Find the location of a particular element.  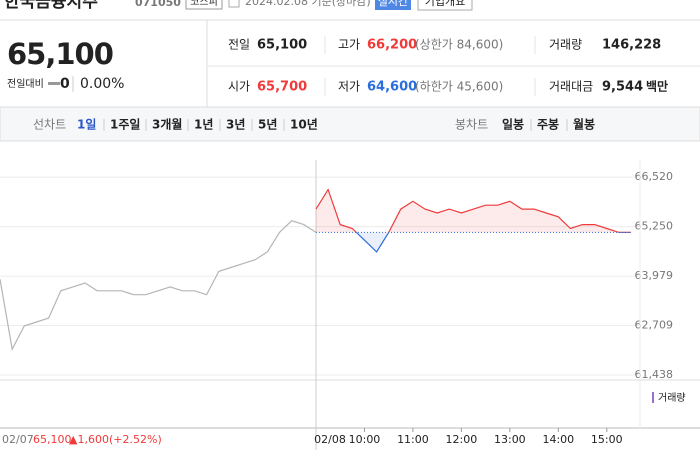

summary-label: 고가 is located at coordinates (349, 45).